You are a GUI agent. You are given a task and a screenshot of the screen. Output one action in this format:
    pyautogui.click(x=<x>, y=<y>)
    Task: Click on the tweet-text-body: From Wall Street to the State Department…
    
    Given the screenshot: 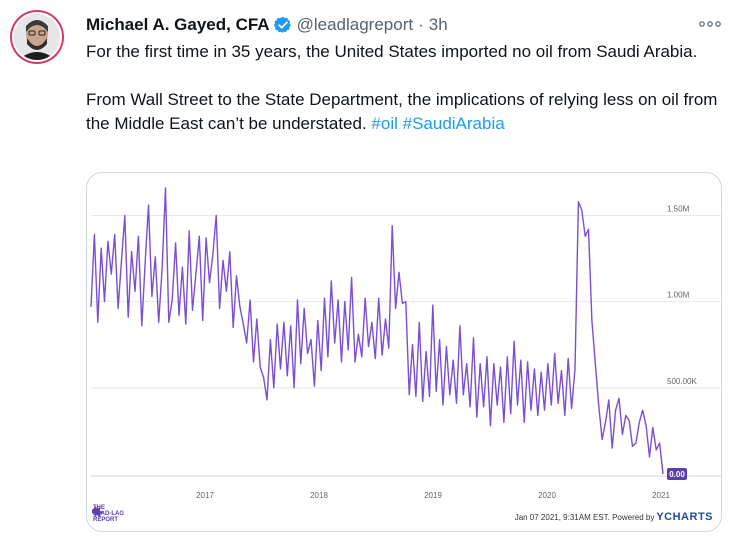 What is the action you would take?
    pyautogui.click(x=402, y=111)
    